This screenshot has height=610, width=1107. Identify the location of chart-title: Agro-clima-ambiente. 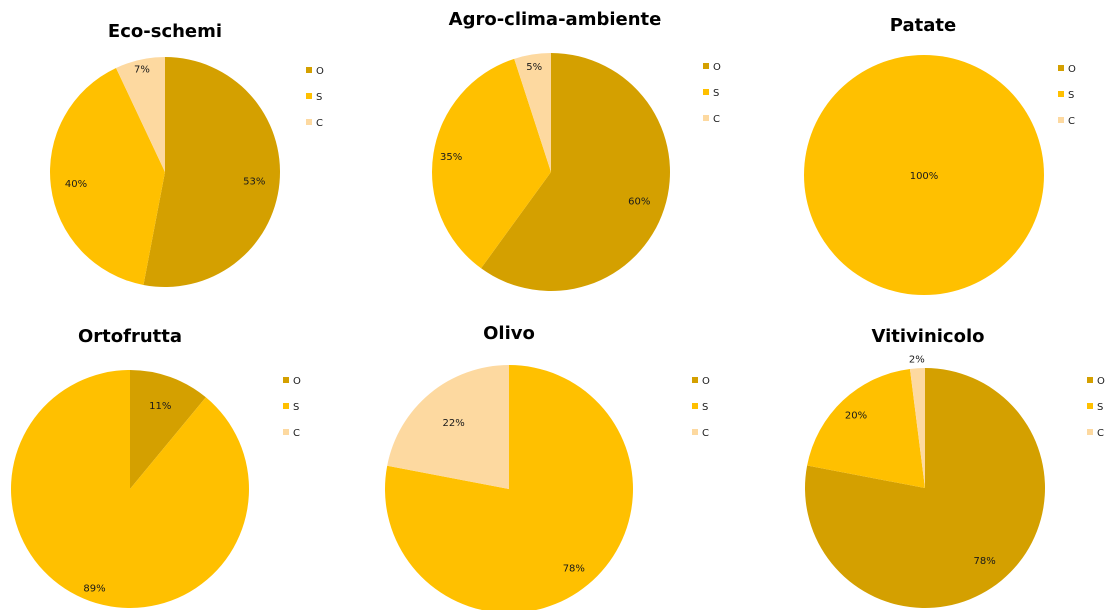
(555, 19).